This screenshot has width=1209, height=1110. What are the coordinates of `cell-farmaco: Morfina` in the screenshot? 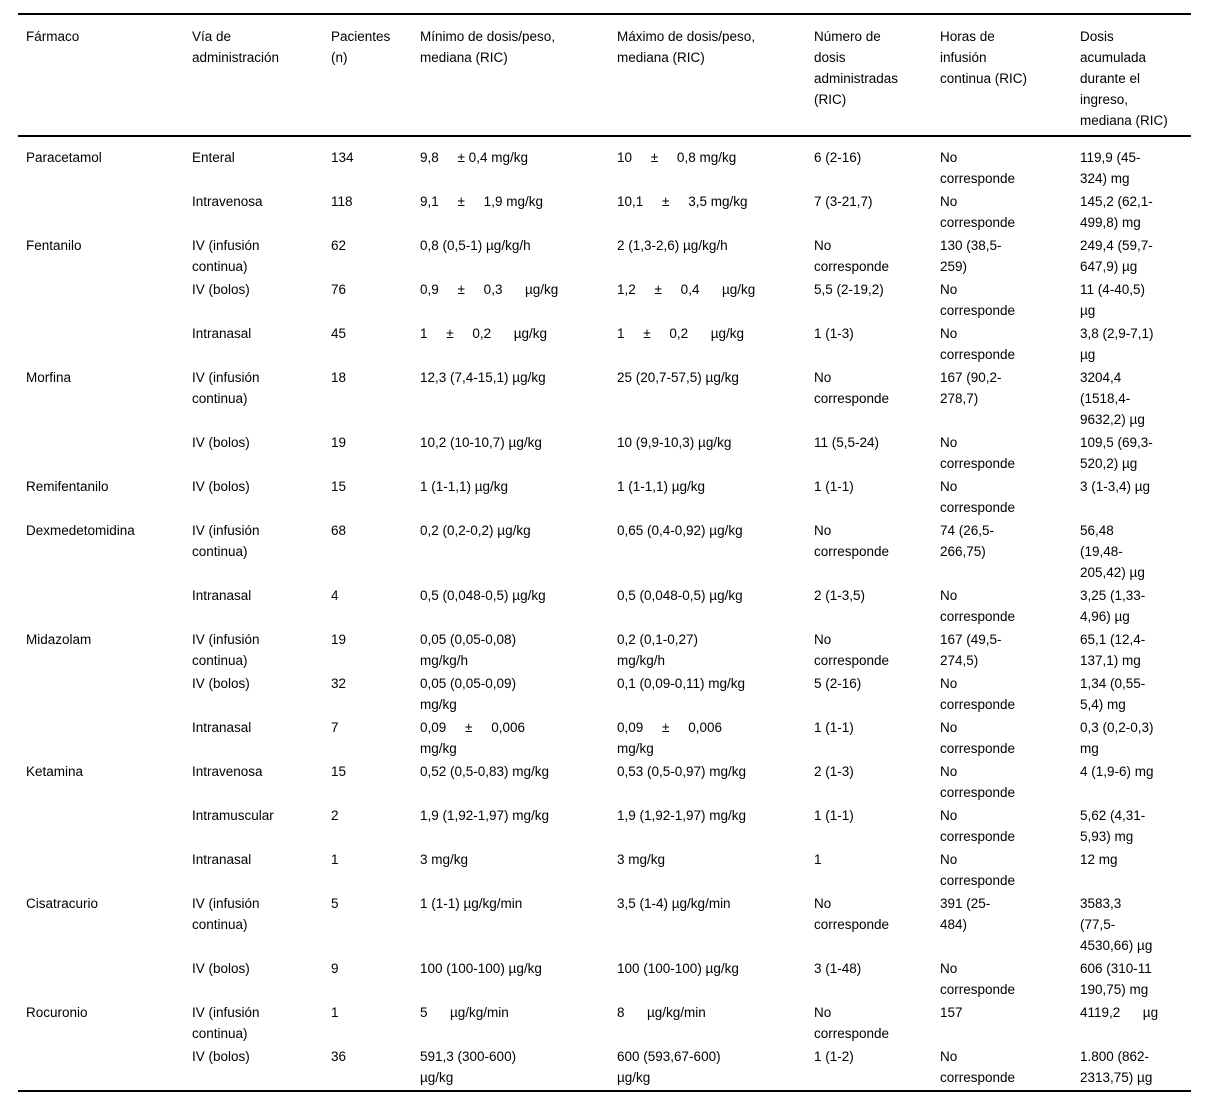 It's located at (49, 377).